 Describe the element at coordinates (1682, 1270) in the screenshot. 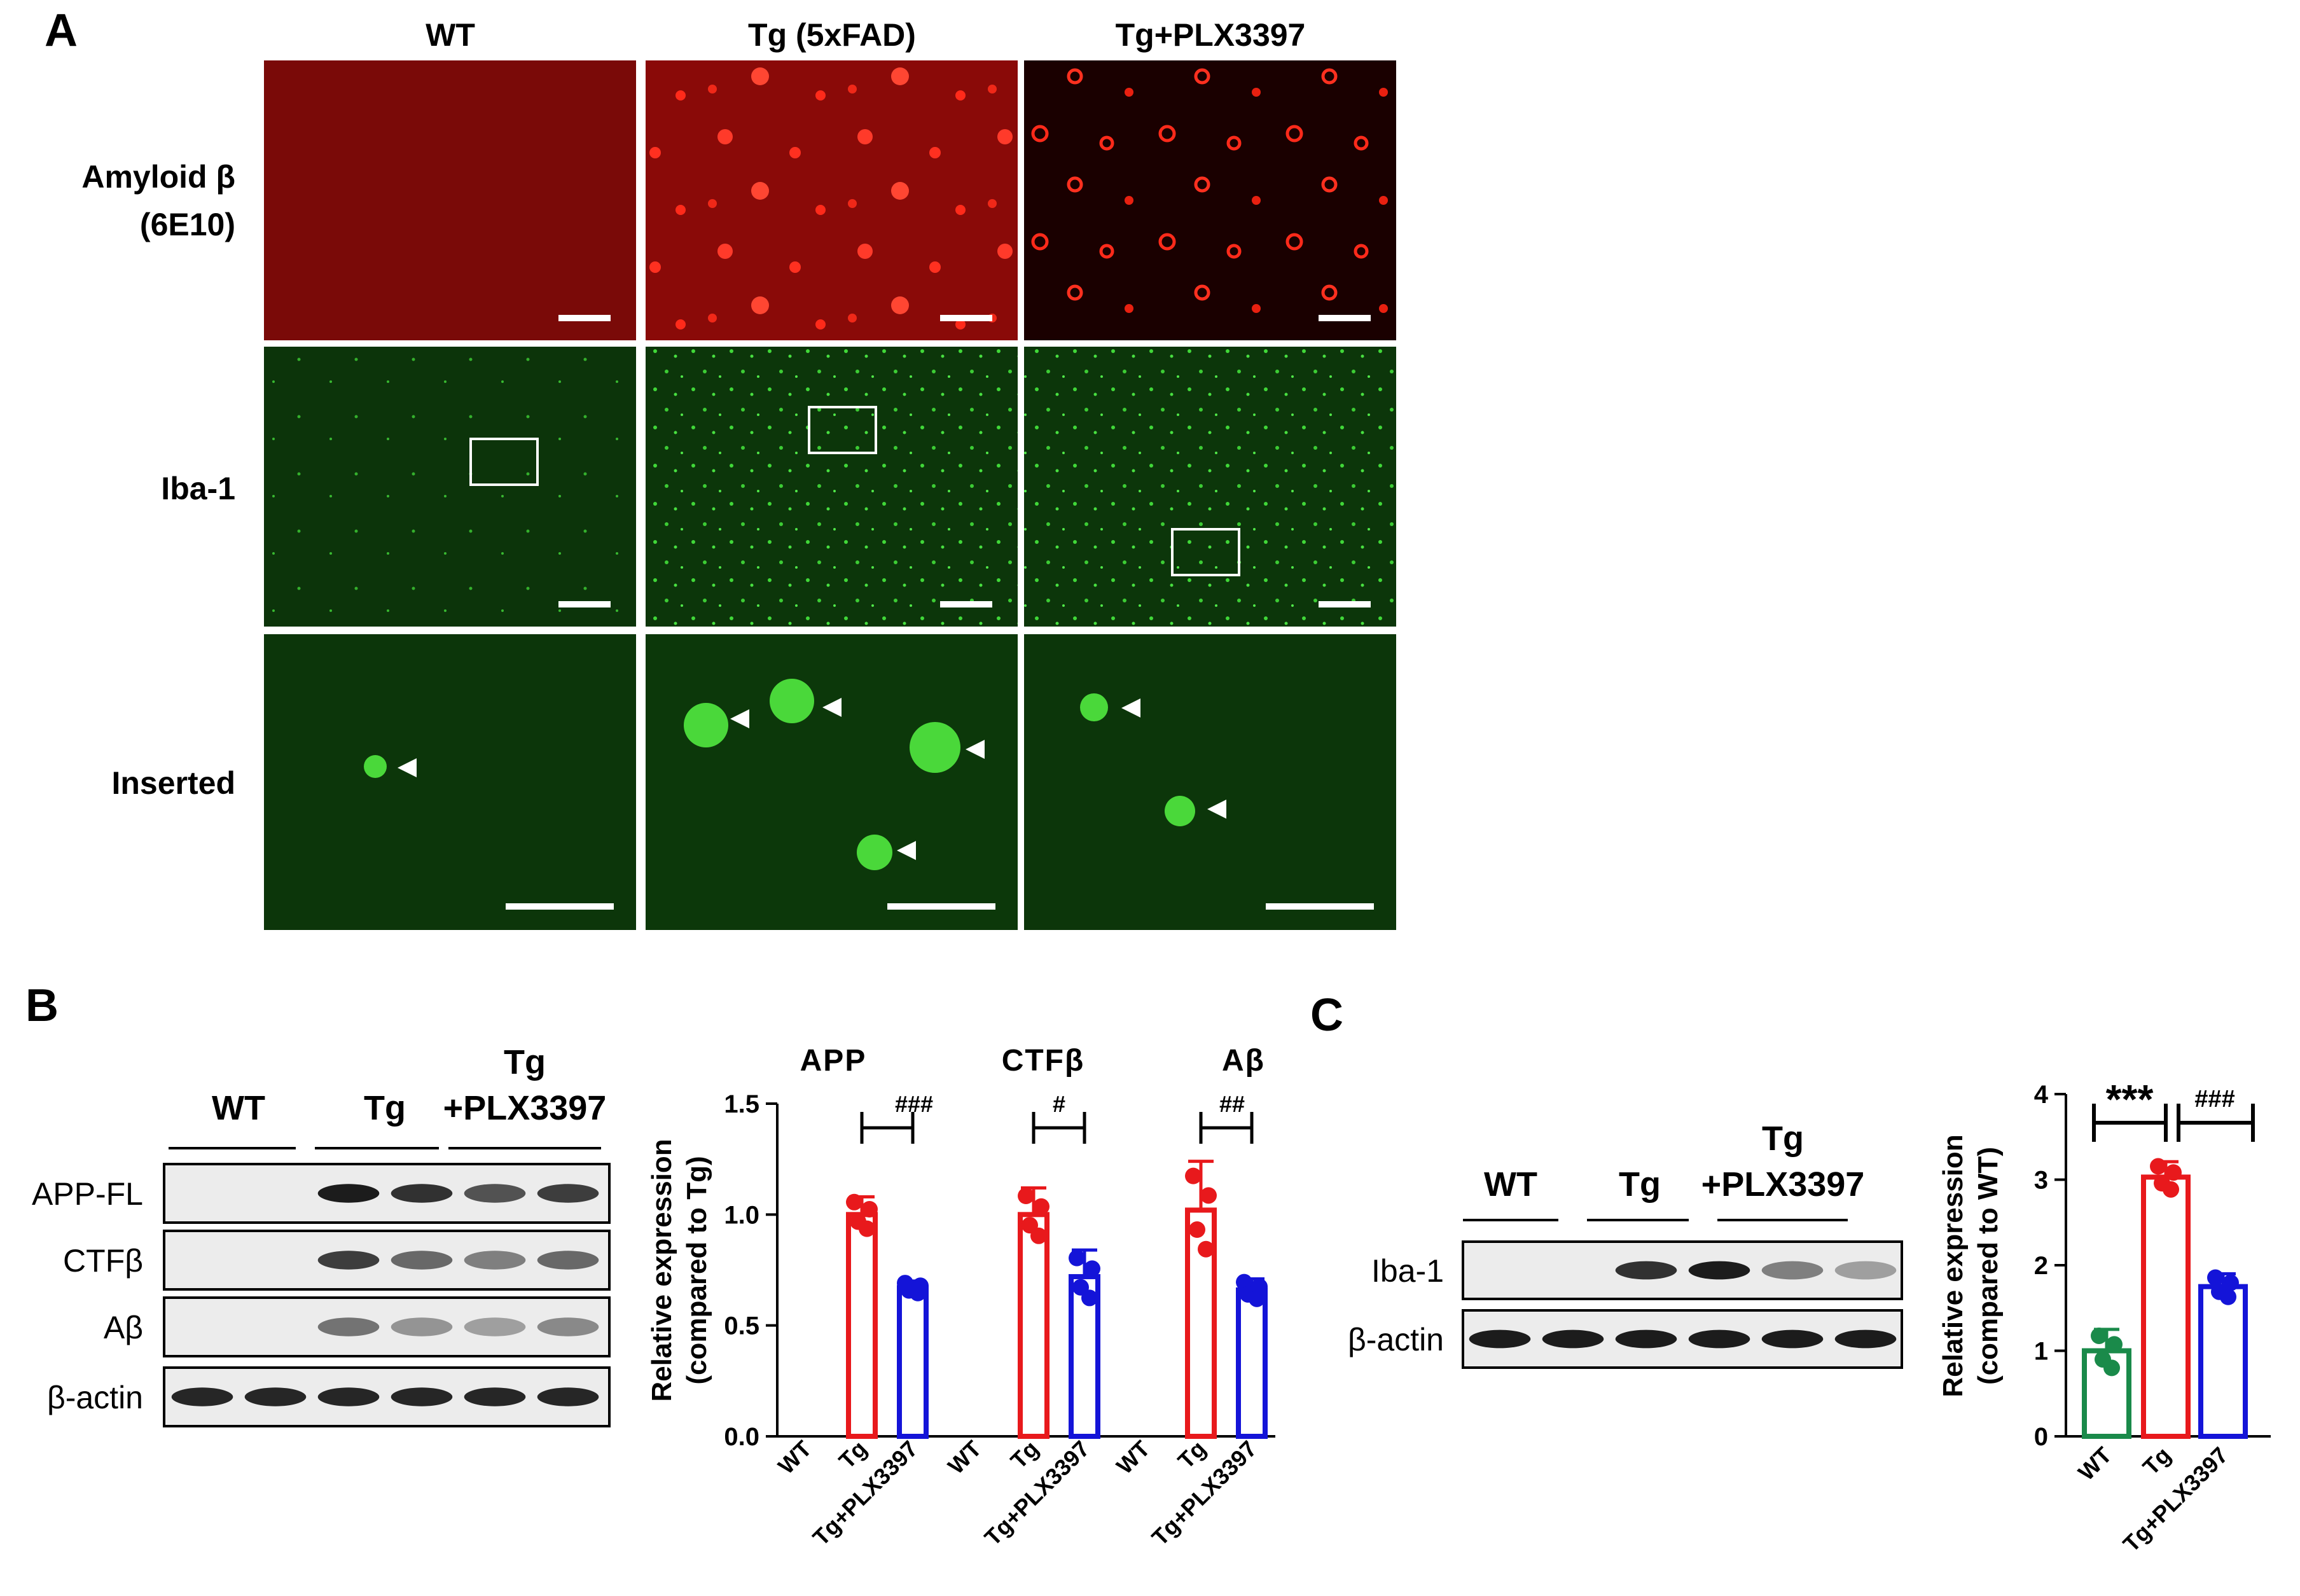

I see `blot-c-blot-strip` at that location.